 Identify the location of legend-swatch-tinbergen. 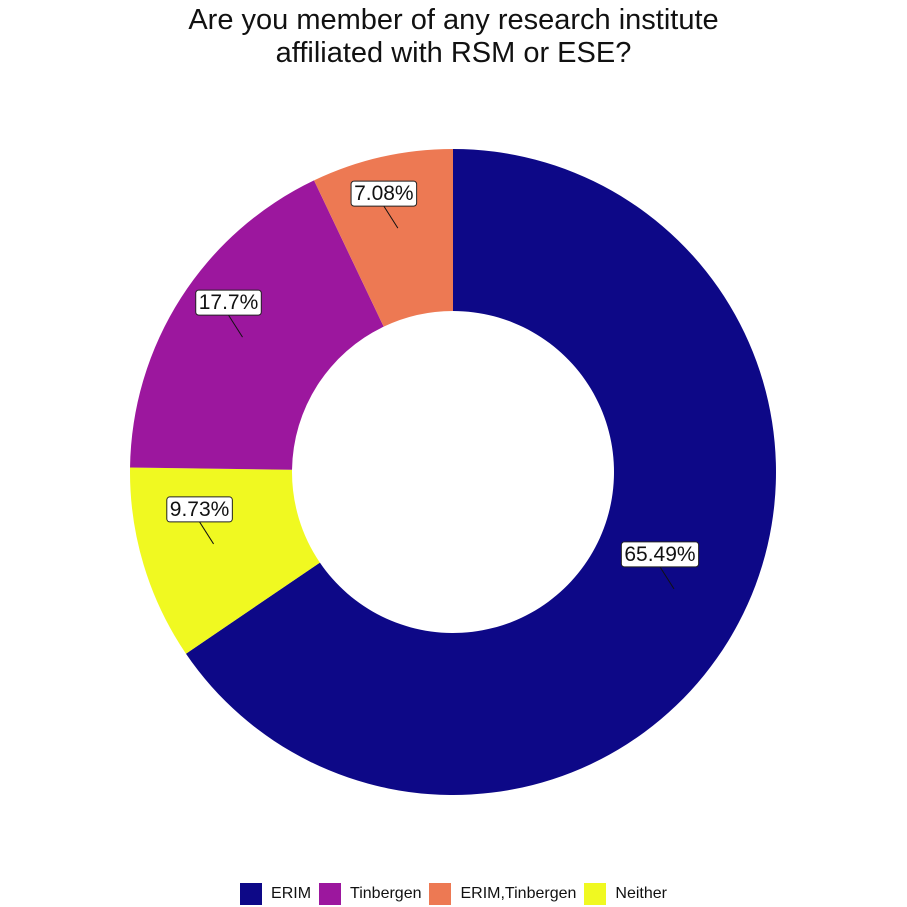
(330, 894).